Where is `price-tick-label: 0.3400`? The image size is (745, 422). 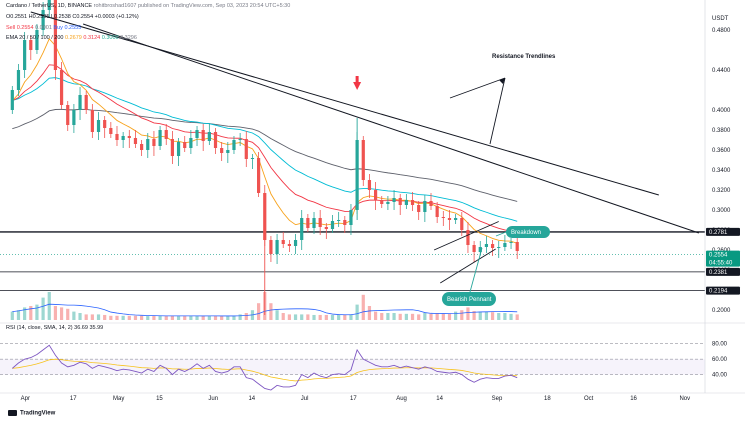
price-tick-label: 0.3400 is located at coordinates (721, 171).